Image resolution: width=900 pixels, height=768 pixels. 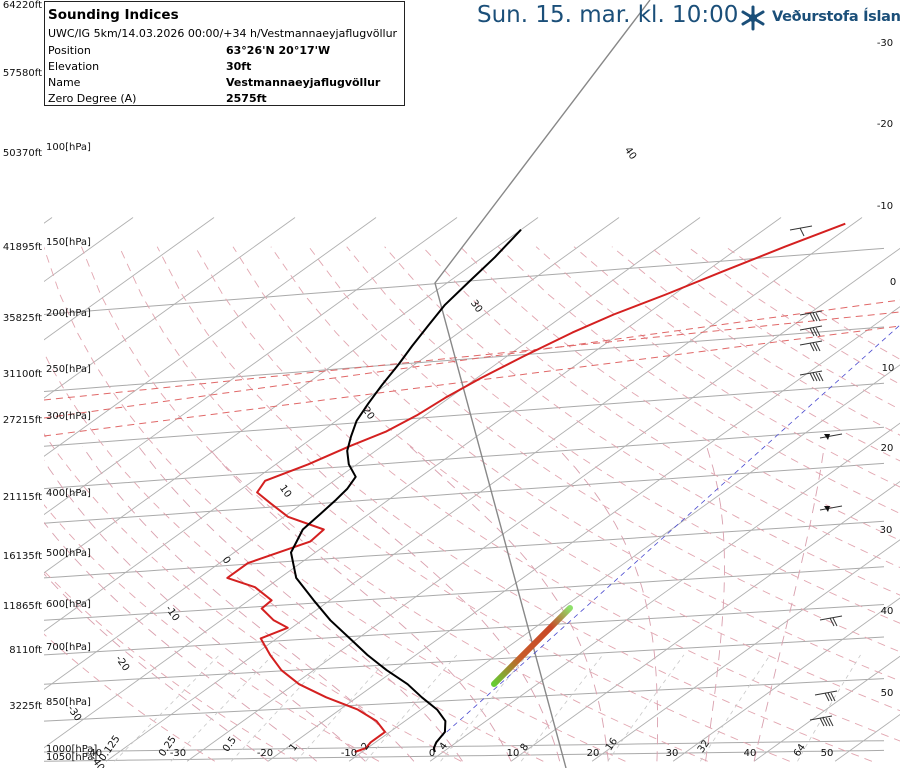 I want to click on mixing-ratio-label: 1, so click(x=294, y=748).